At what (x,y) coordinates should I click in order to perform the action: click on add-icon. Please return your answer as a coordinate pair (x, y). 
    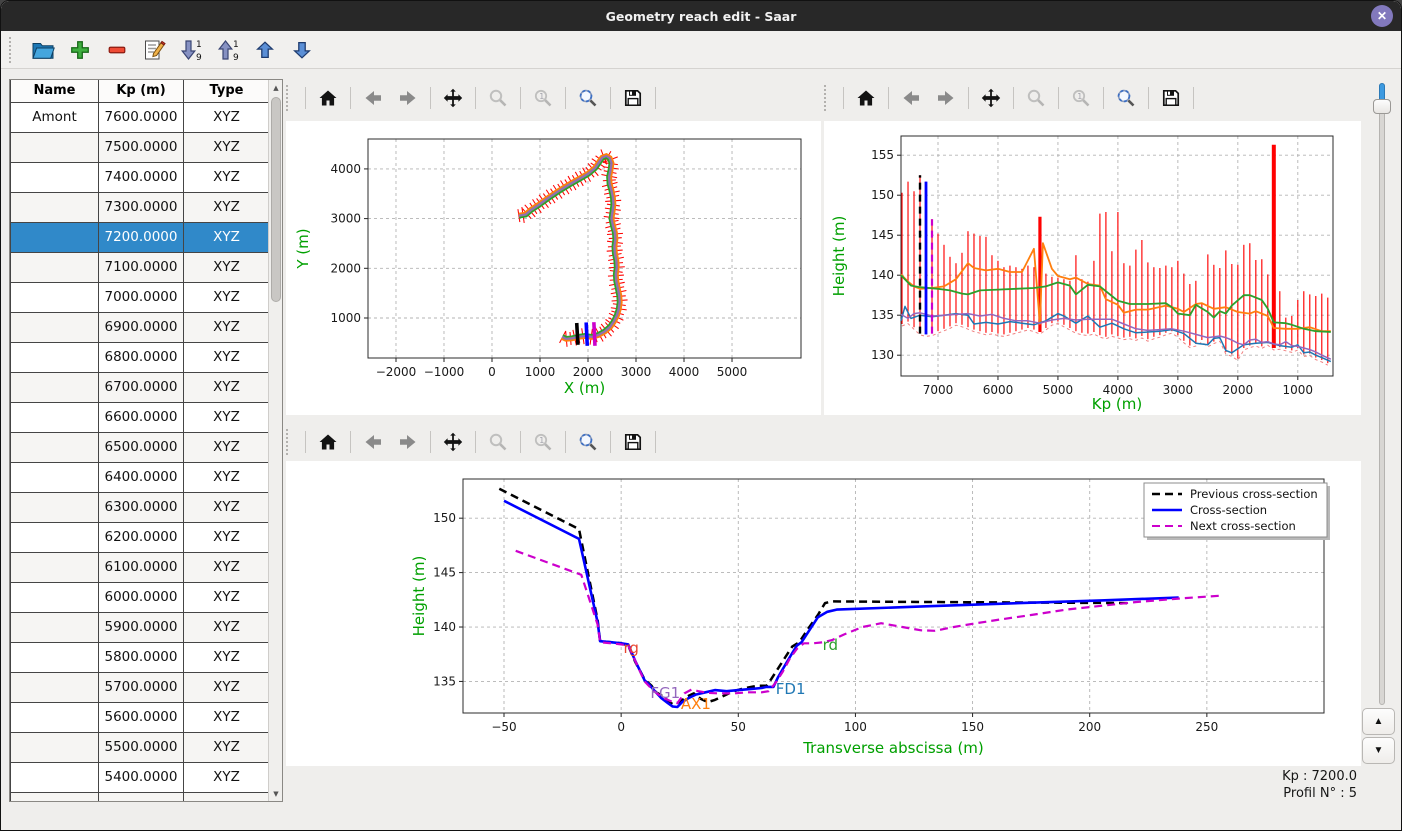
    Looking at the image, I should click on (80, 49).